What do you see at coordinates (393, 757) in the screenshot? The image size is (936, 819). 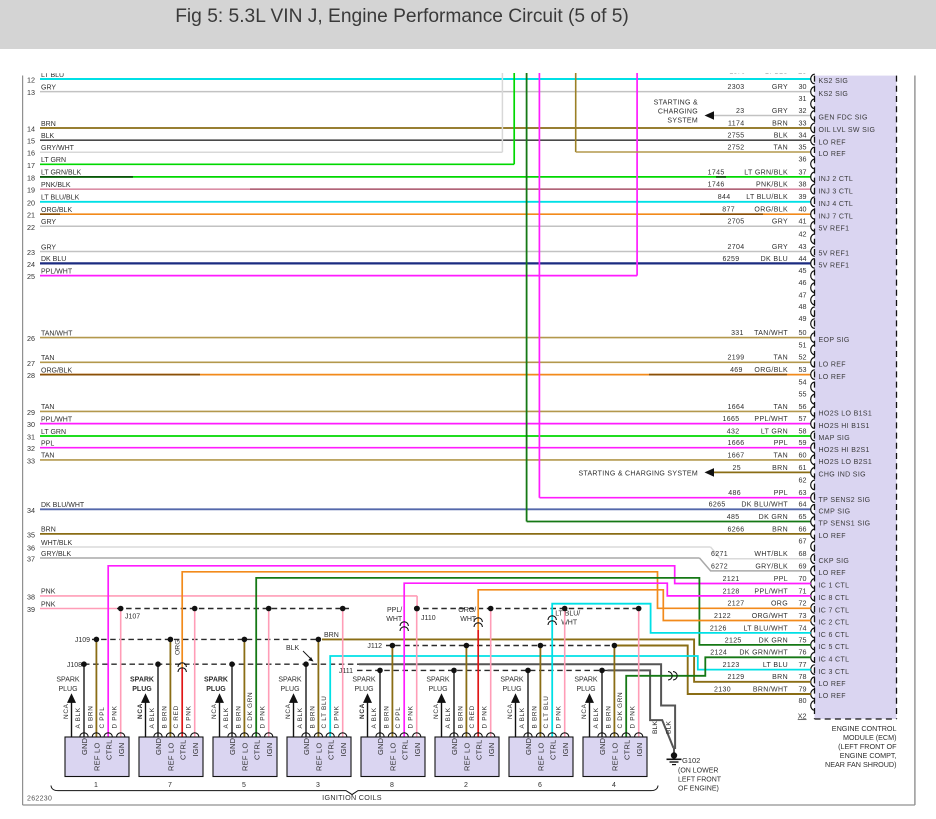 I see `svg-text: REF LO` at bounding box center [393, 757].